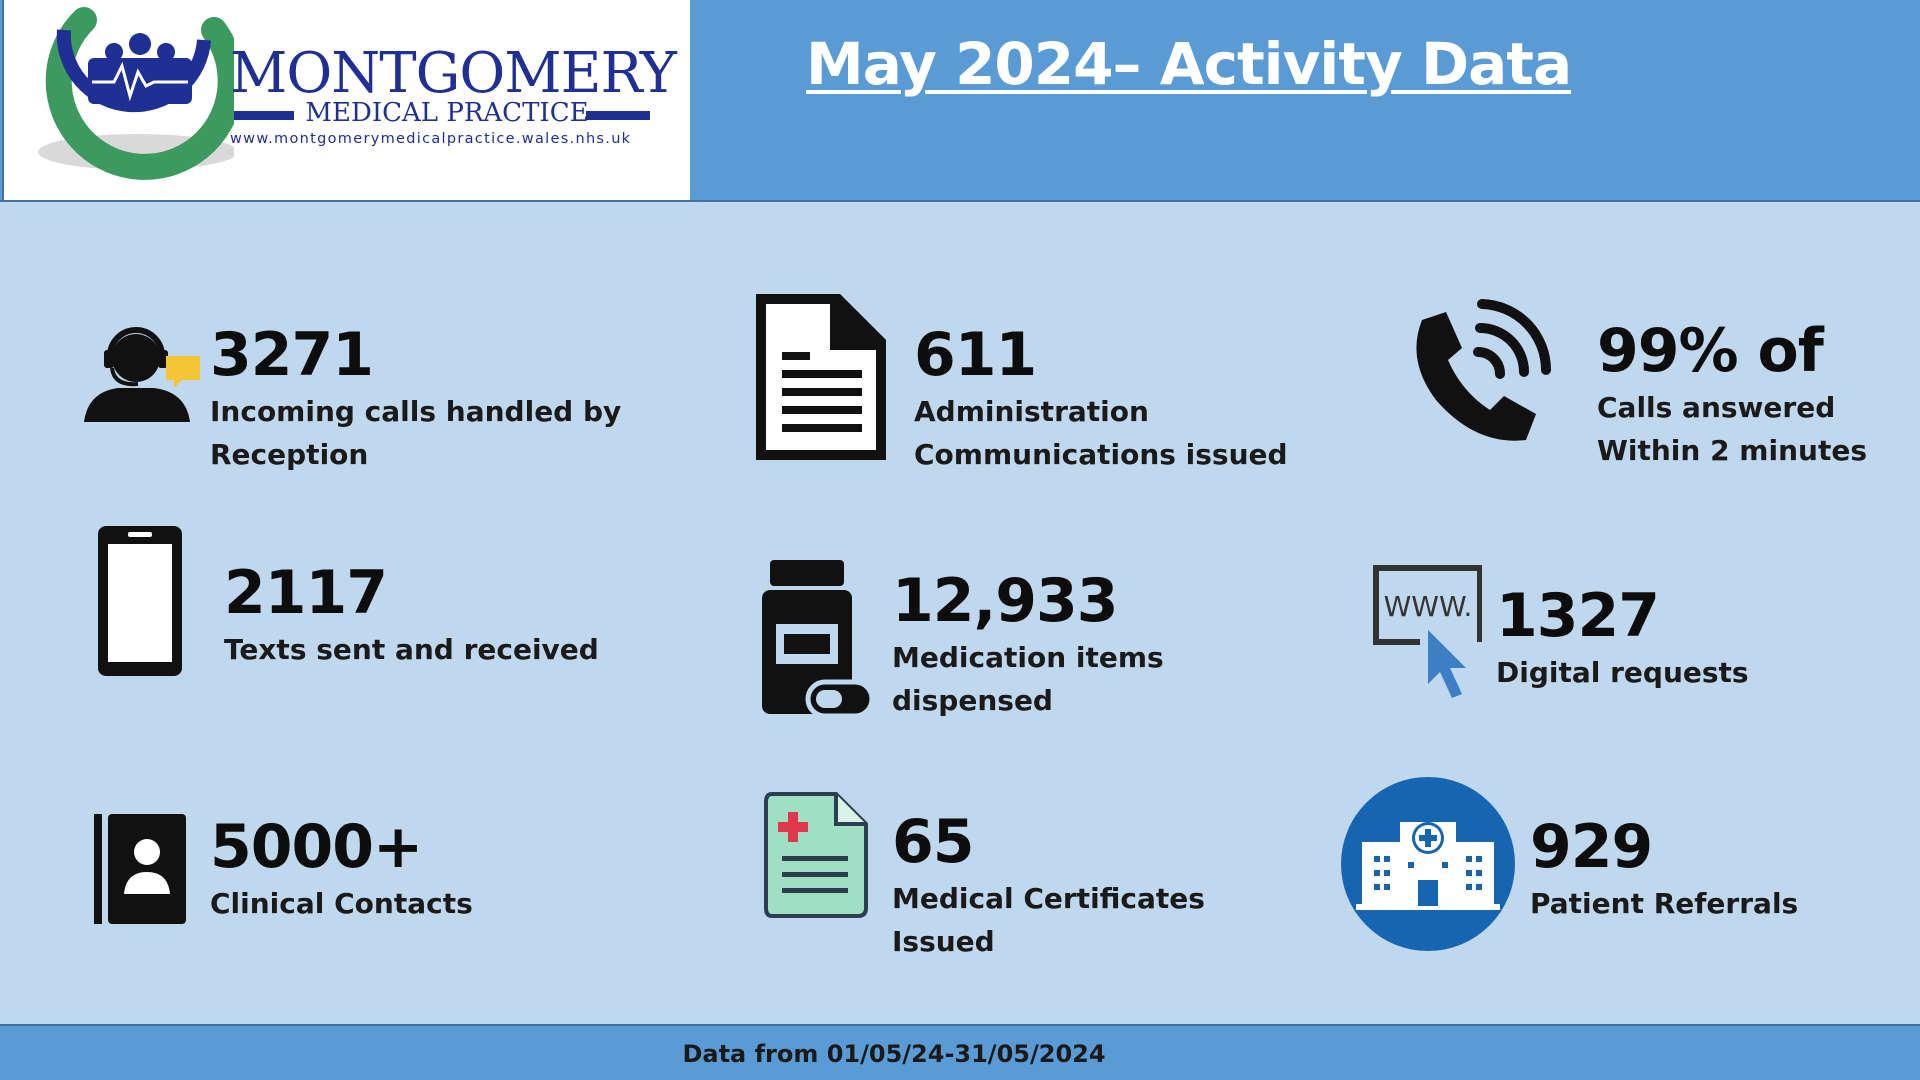  Describe the element at coordinates (1710, 351) in the screenshot. I see `stat-value: 99% of` at that location.